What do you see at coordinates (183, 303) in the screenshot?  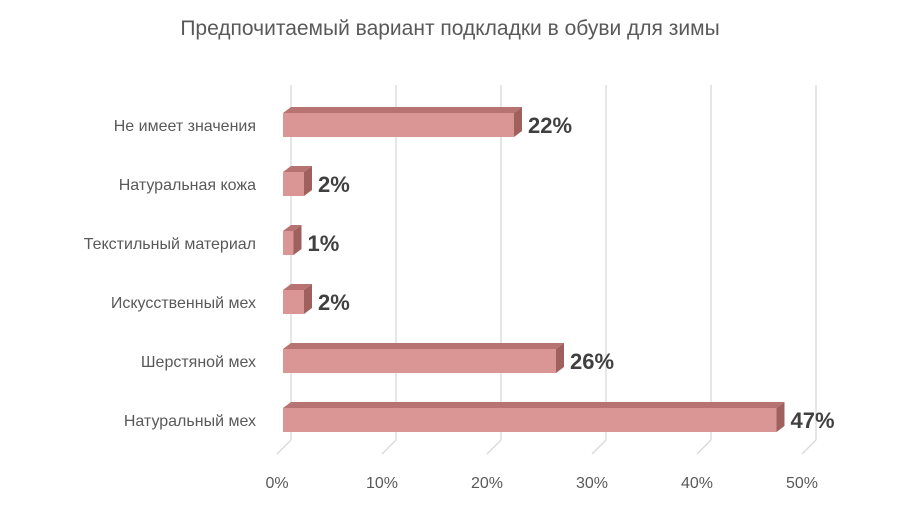 I see `category-label: Искусственный мех` at bounding box center [183, 303].